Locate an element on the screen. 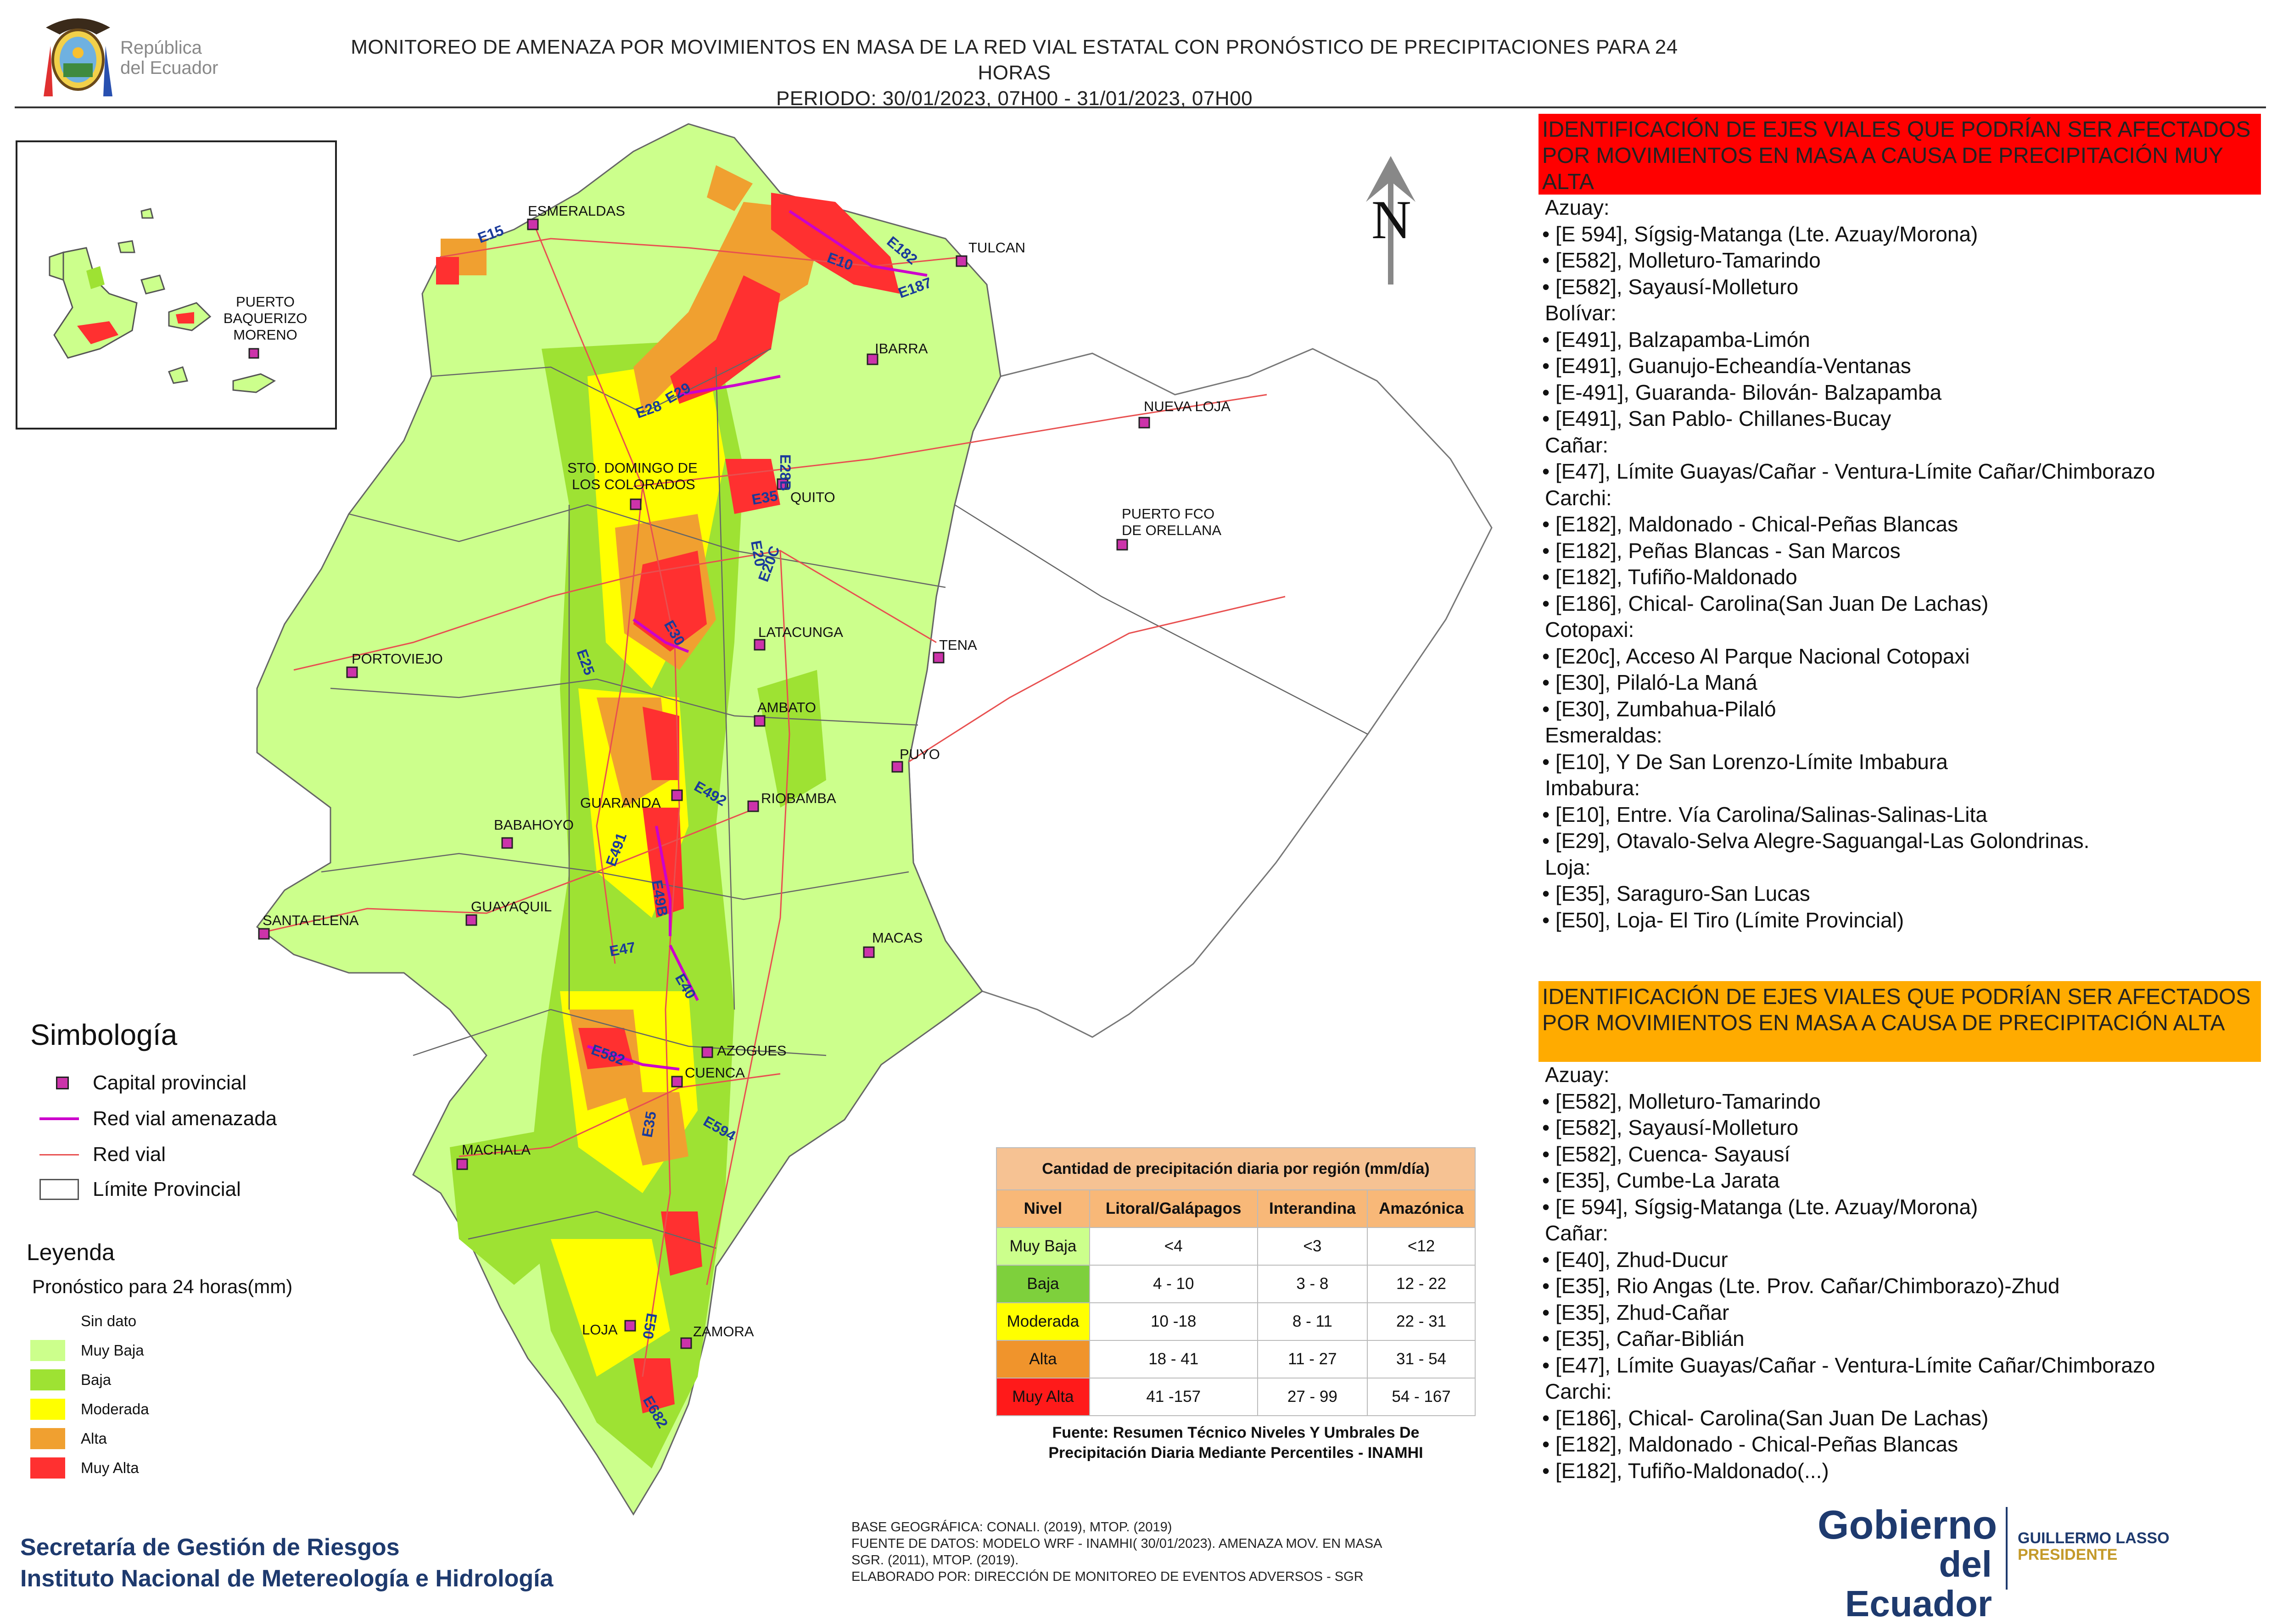  president-name: GUILLERMO LASSO is located at coordinates (2094, 1538).